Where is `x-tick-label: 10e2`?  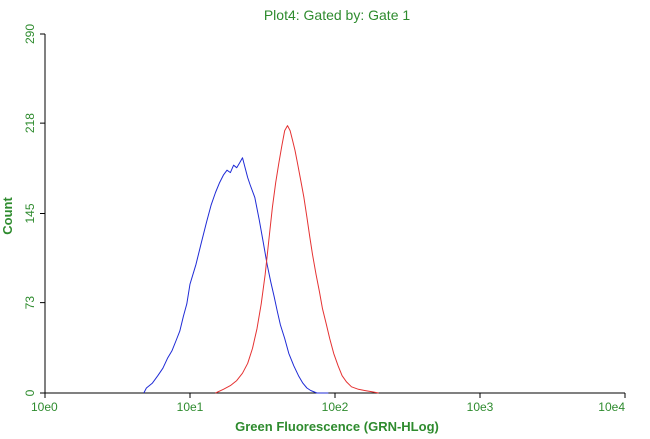
x-tick-label: 10e2 is located at coordinates (335, 407).